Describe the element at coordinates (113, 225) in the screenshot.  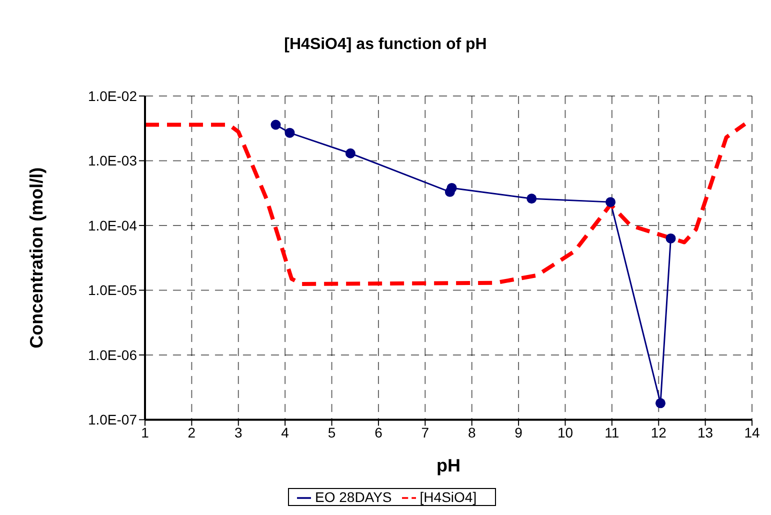
I see `y-tick-label: 1.0E-04` at that location.